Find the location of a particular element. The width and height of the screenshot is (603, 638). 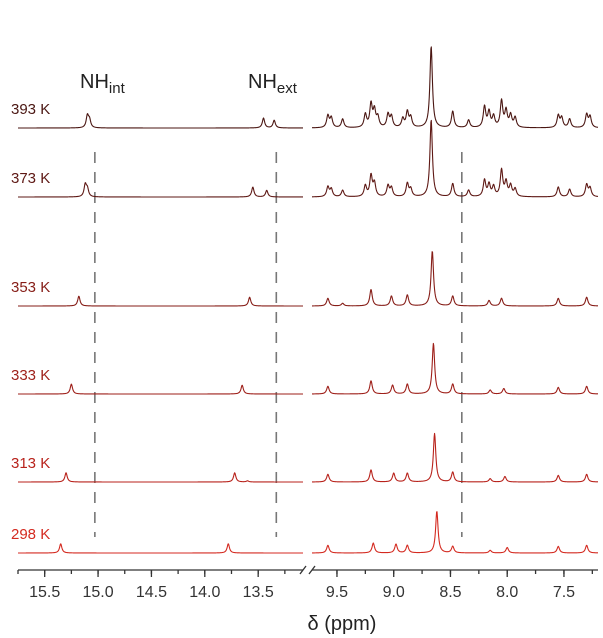

x-tick-label: 9.5 is located at coordinates (337, 592).